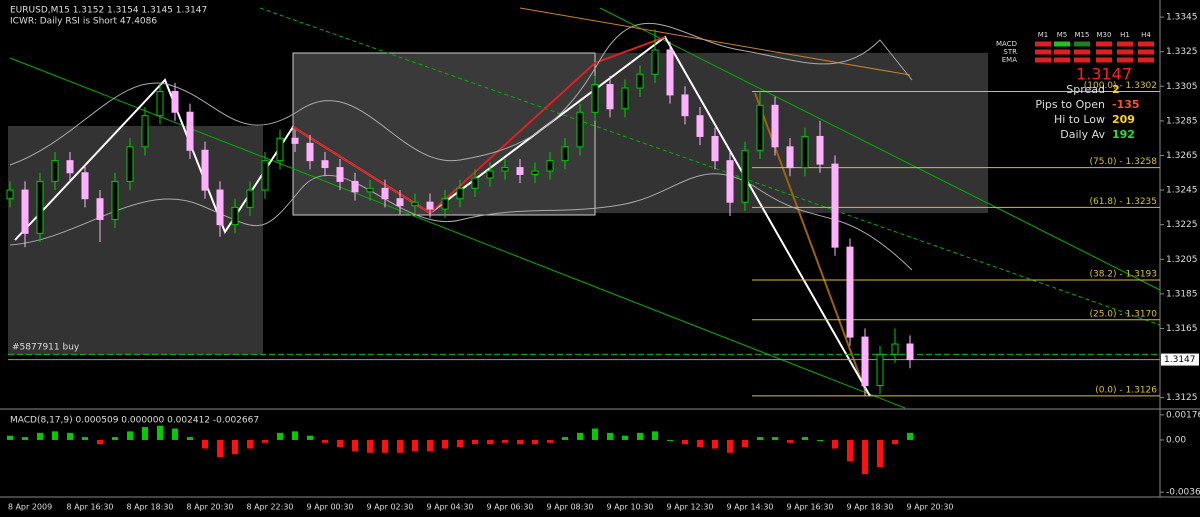  What do you see at coordinates (389, 507) in the screenshot?
I see `x-tick-label: 9 Apr 02:30` at bounding box center [389, 507].